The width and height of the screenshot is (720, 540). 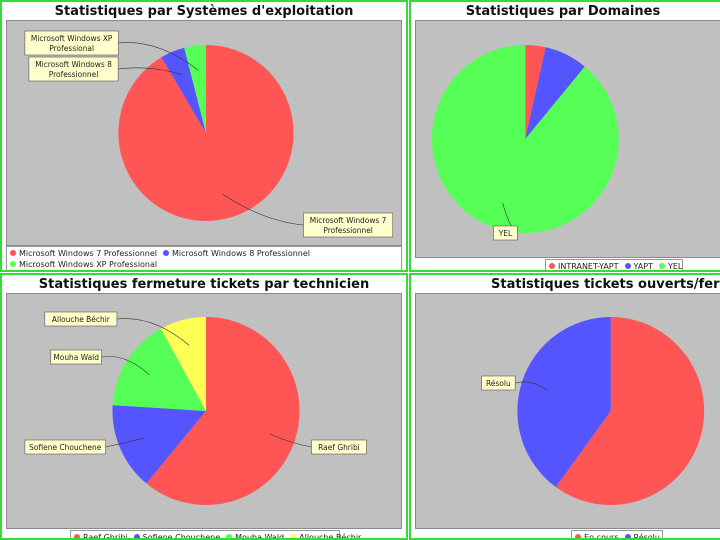 I want to click on pie-slice-en-cours, so click(x=630, y=411).